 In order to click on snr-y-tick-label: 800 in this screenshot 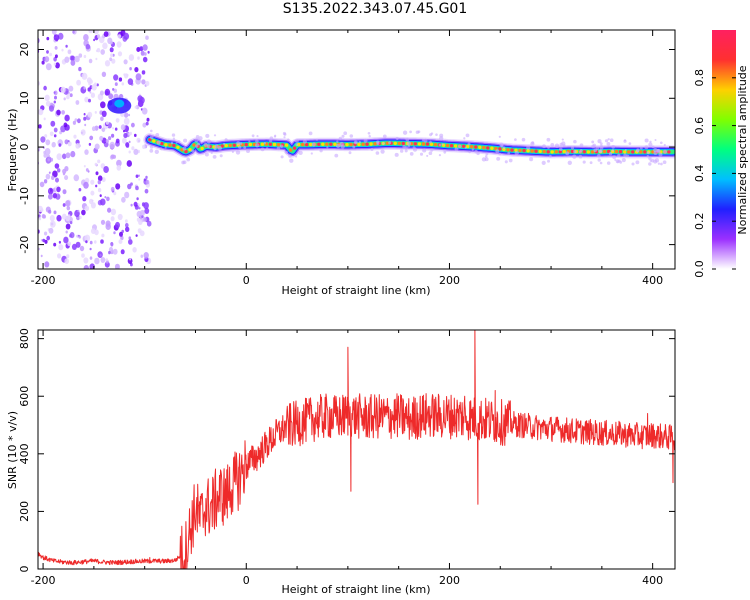, I will do `click(24, 338)`.